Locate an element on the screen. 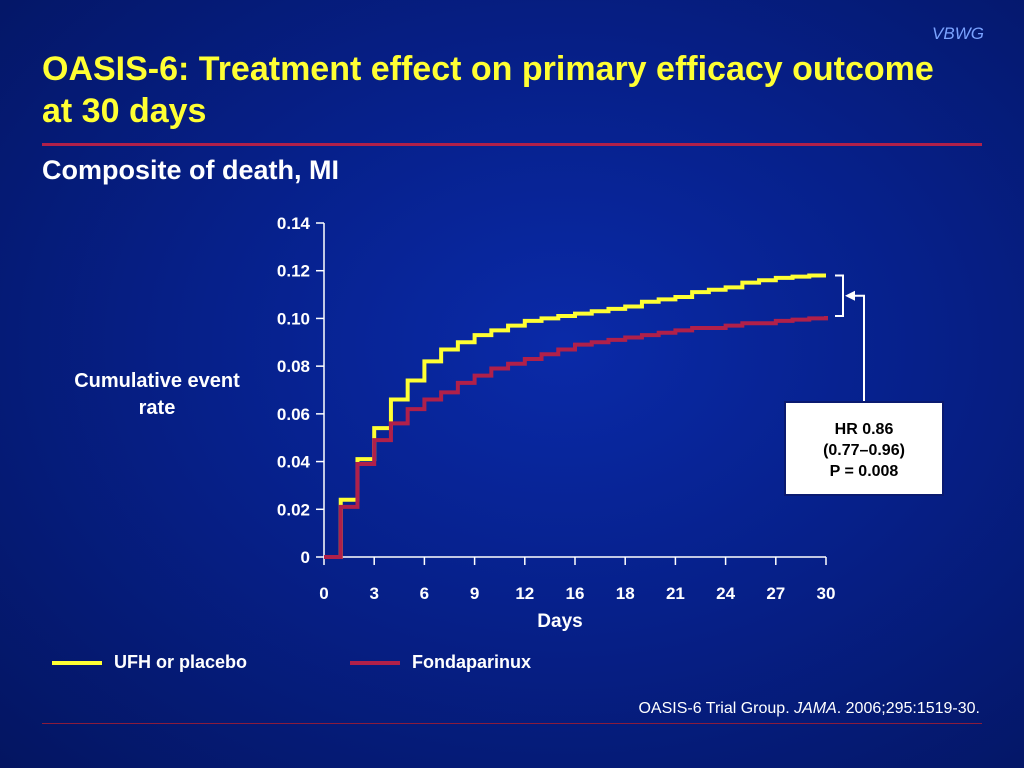 This screenshot has height=768, width=1024. x-tick-label: 30 is located at coordinates (826, 593).